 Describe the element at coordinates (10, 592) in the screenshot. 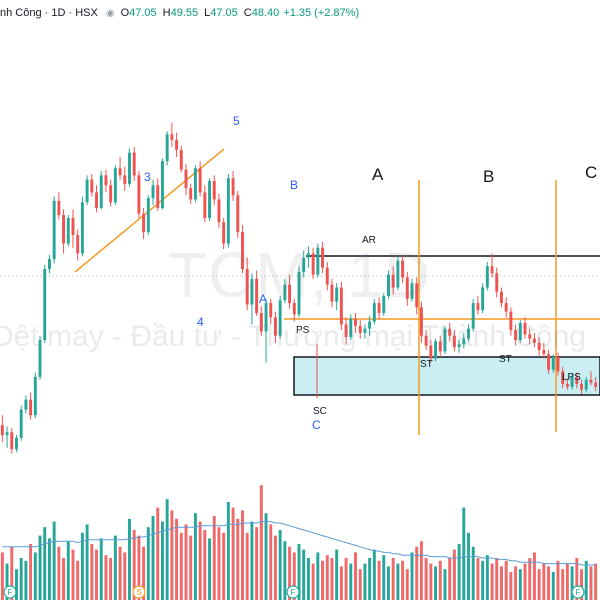

I see `event-marker-f-1: F` at that location.